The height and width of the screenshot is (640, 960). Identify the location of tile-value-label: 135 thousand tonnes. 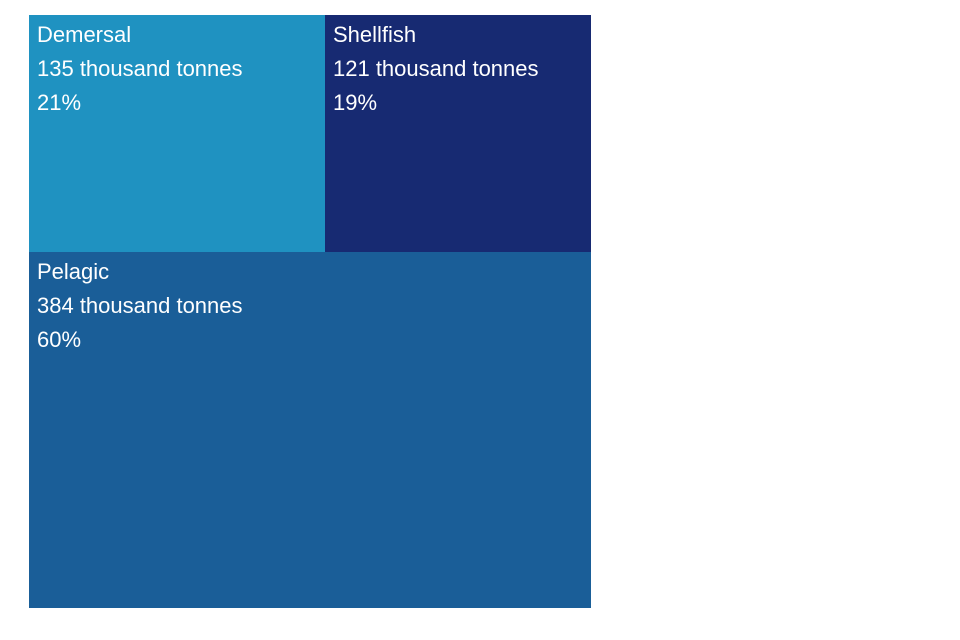
(140, 68).